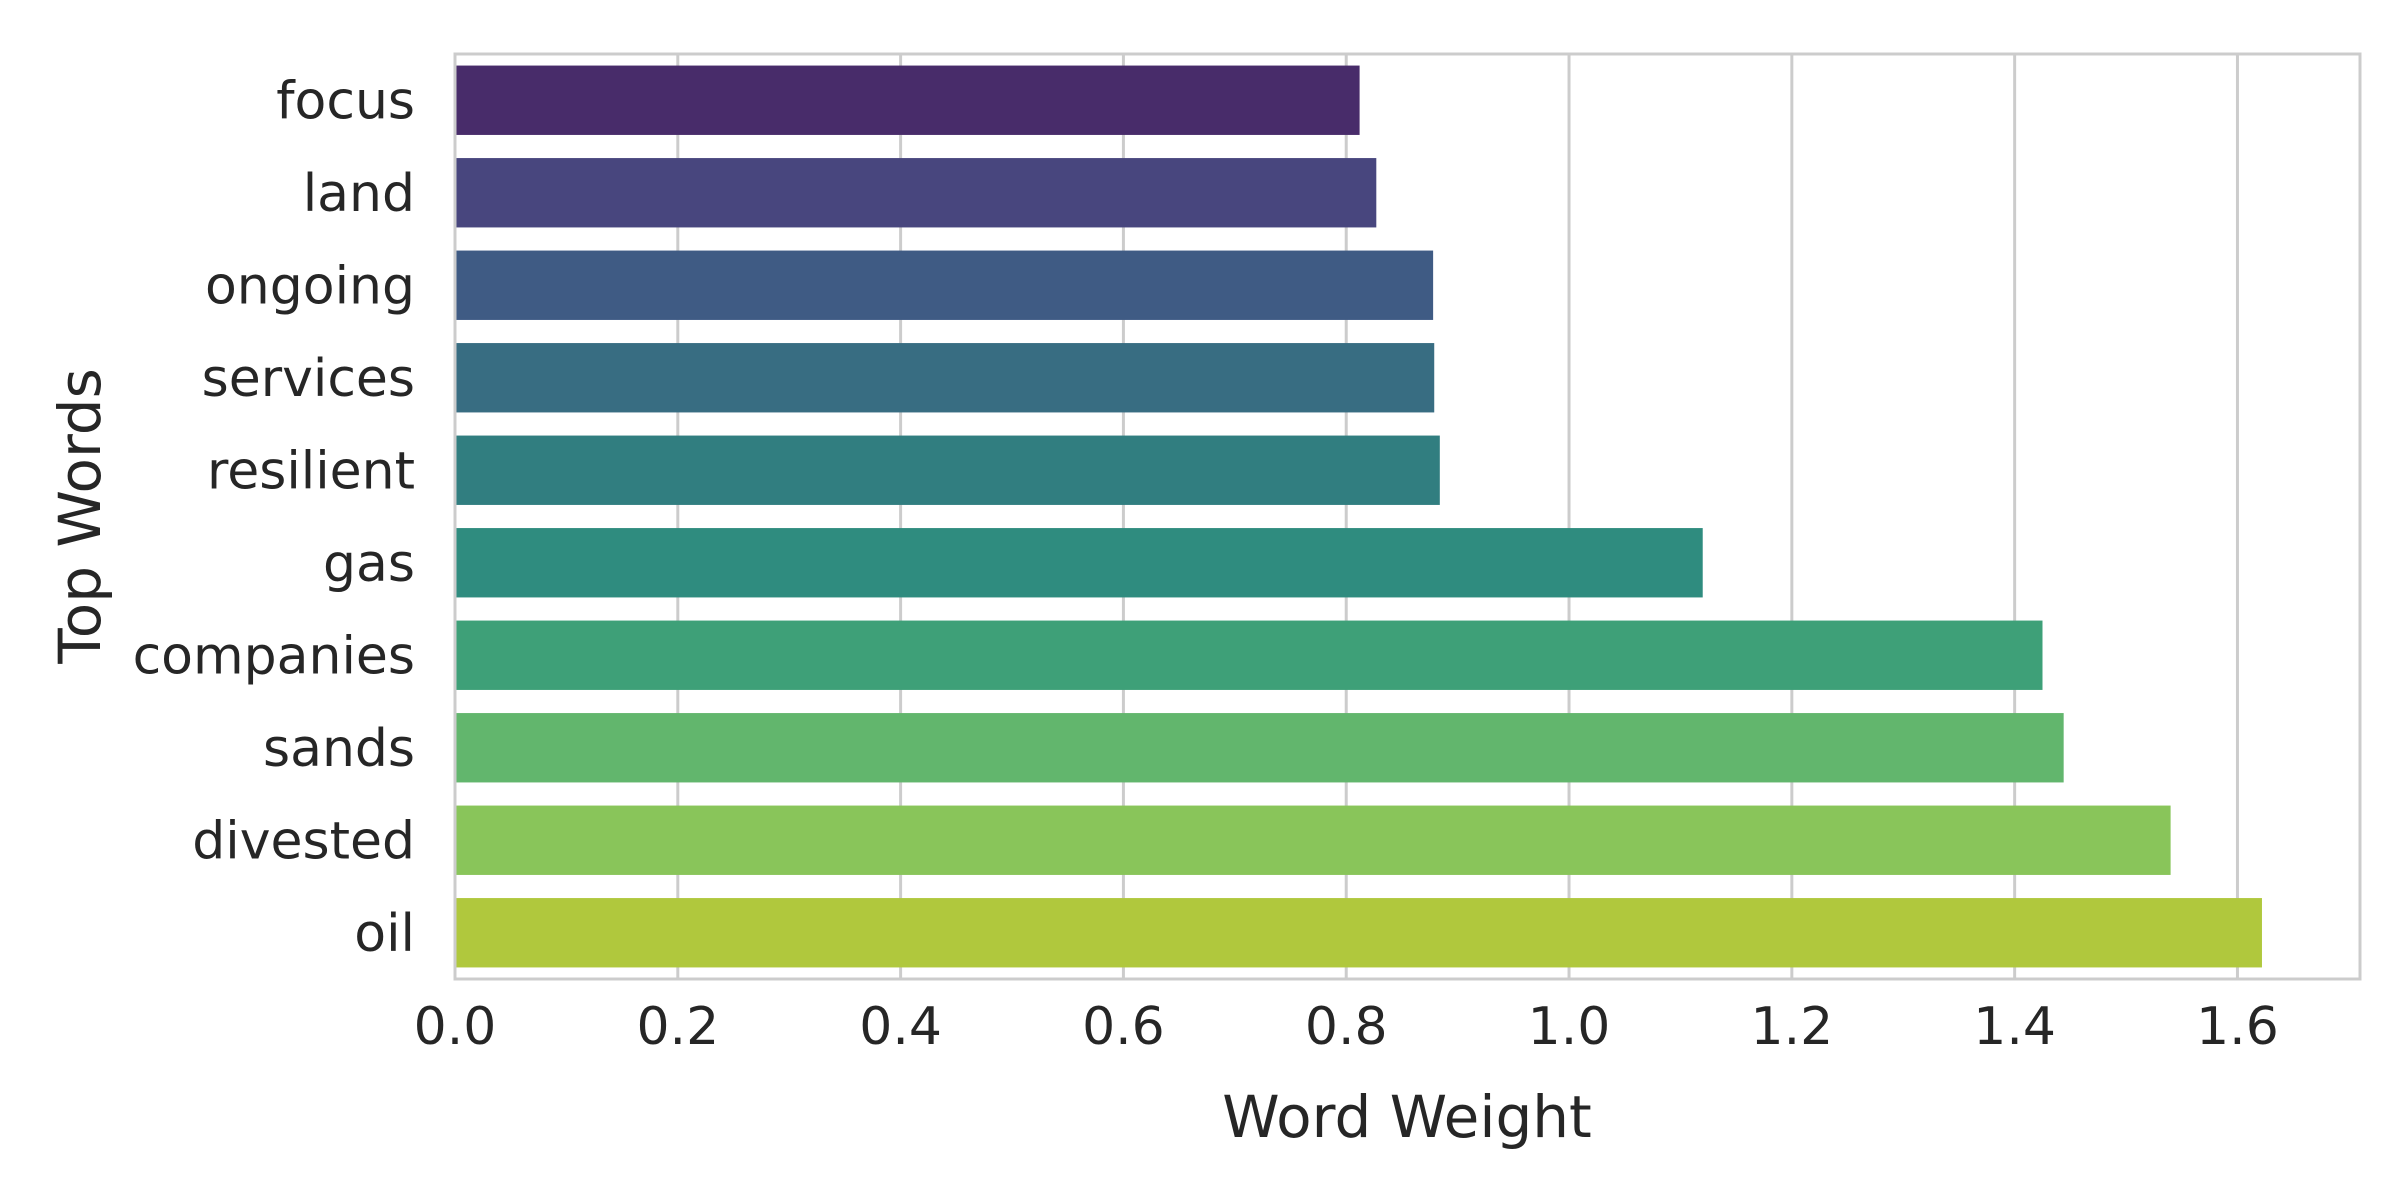 The image size is (2400, 1204). What do you see at coordinates (455, 1027) in the screenshot?
I see `x-tick-label: 0.0` at bounding box center [455, 1027].